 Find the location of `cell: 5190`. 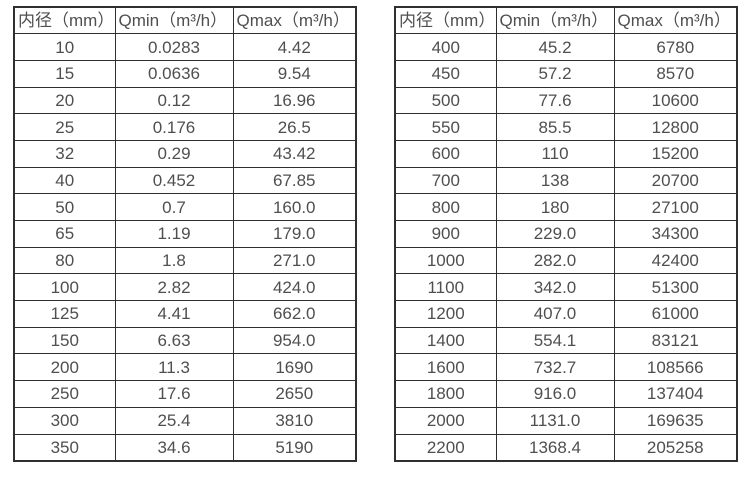

cell: 5190 is located at coordinates (294, 447).